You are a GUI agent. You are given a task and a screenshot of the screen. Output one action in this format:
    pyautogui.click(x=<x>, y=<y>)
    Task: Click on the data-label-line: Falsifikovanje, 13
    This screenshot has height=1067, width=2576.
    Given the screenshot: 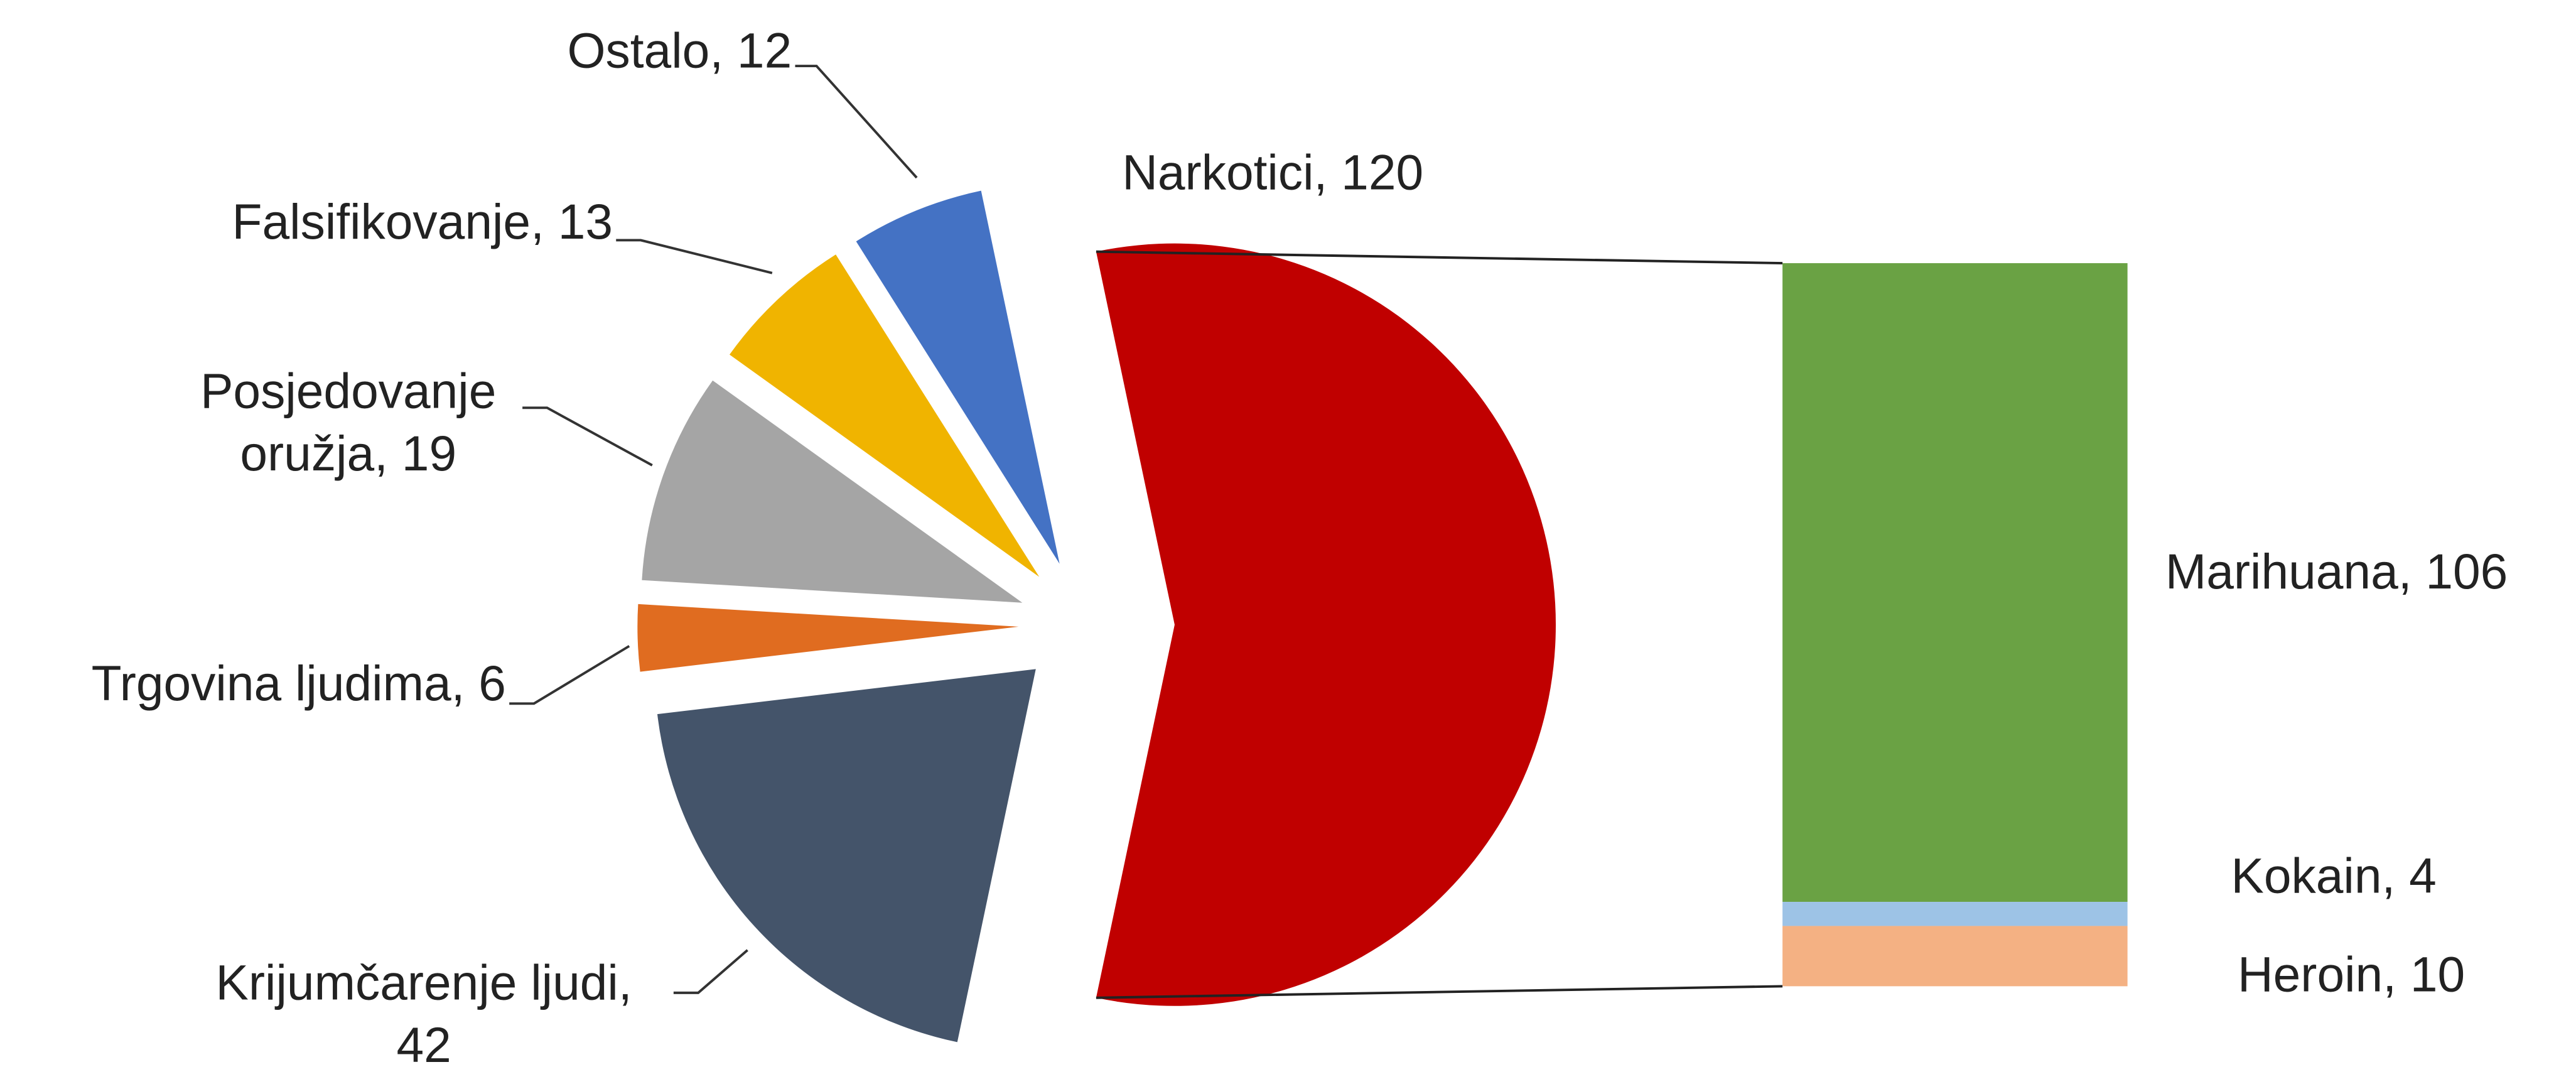 What is the action you would take?
    pyautogui.click(x=422, y=221)
    